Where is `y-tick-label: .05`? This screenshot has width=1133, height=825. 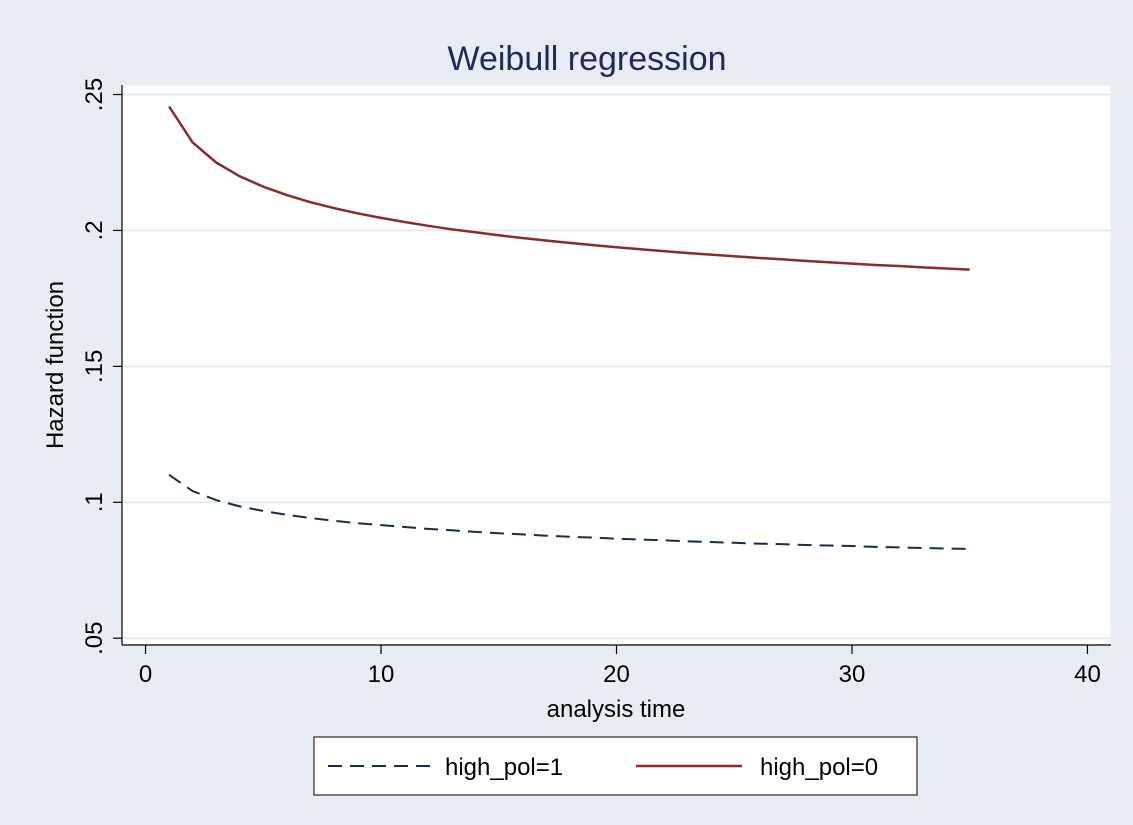 y-tick-label: .05 is located at coordinates (94, 638).